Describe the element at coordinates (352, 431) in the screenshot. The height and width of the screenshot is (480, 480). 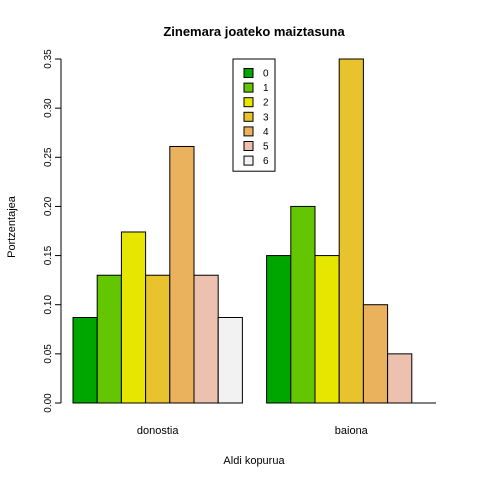
I see `category-label-baiona: baiona` at that location.